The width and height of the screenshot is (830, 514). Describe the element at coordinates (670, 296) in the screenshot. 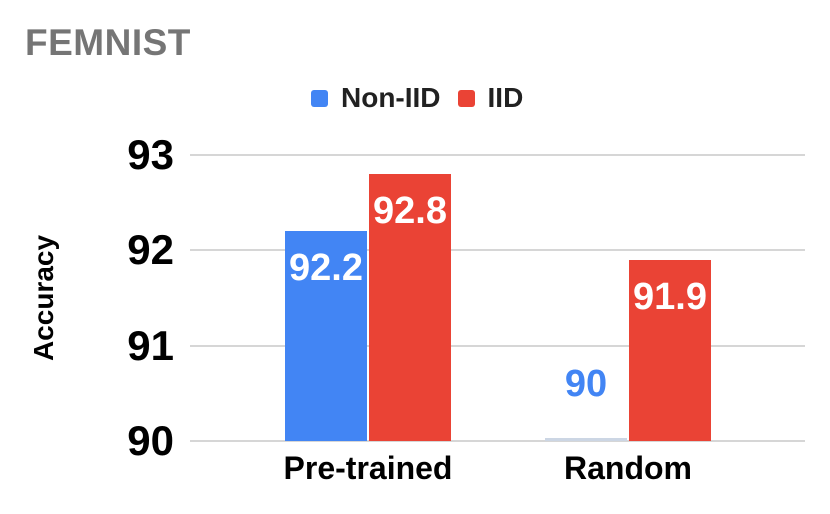

I see `bar-value-label-random-iid: 91.9` at that location.